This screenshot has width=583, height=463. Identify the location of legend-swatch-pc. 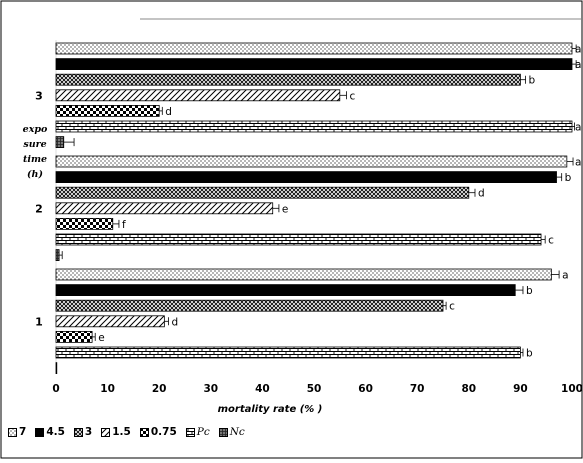
(190, 432).